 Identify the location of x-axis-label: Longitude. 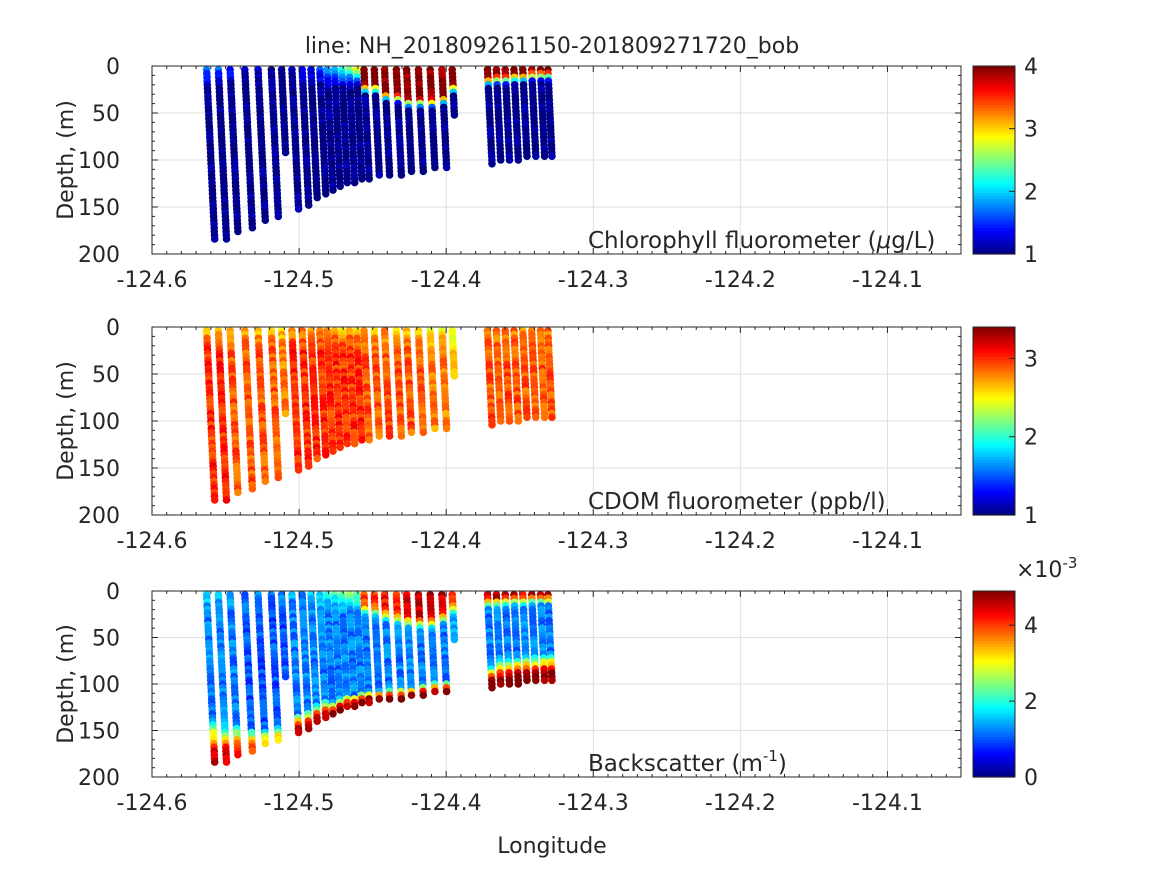
(551, 846).